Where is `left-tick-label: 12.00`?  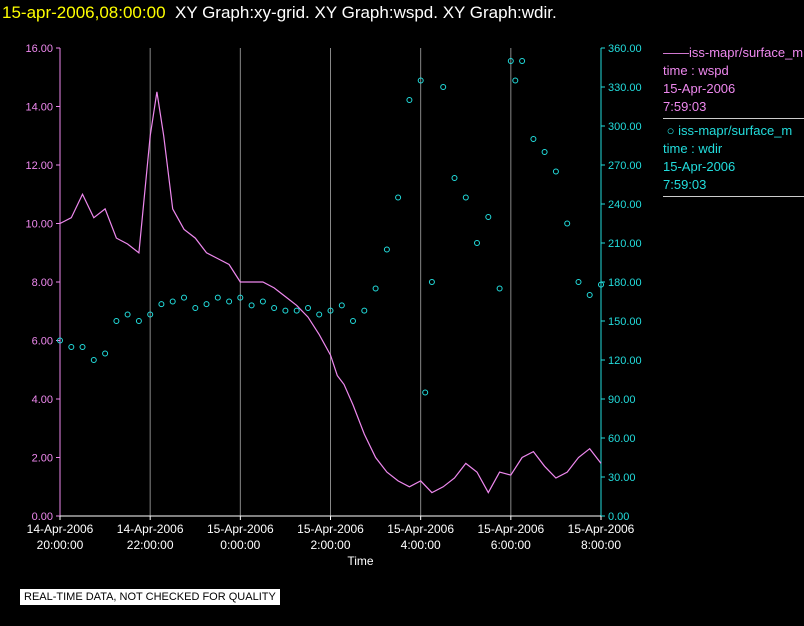 left-tick-label: 12.00 is located at coordinates (39, 166).